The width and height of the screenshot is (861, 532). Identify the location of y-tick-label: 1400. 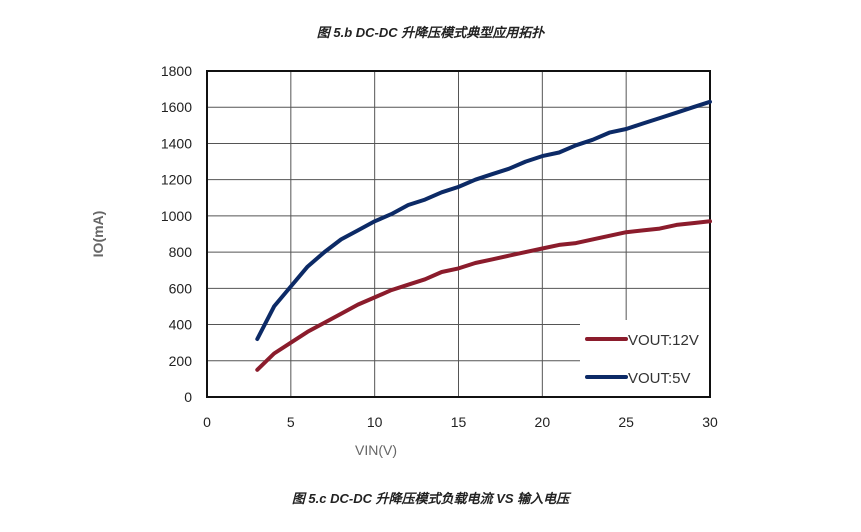
(176, 143).